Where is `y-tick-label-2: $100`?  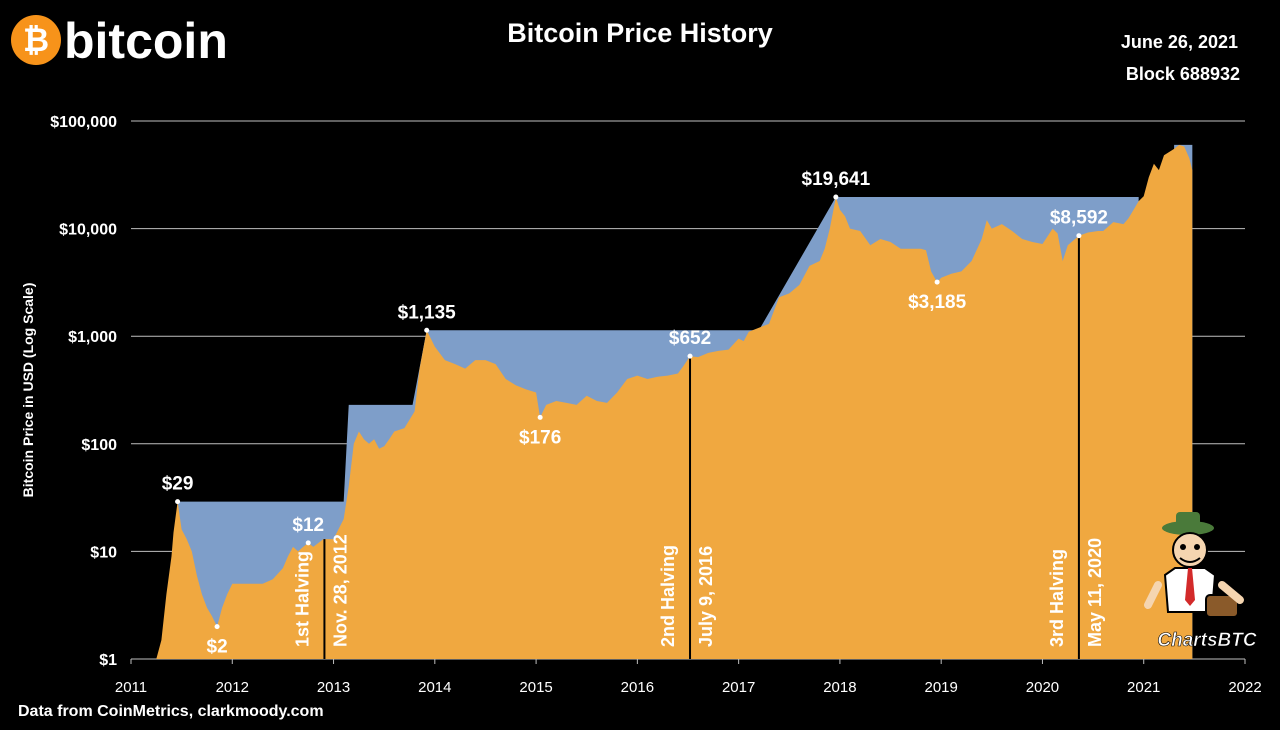 y-tick-label-2: $100 is located at coordinates (99, 445).